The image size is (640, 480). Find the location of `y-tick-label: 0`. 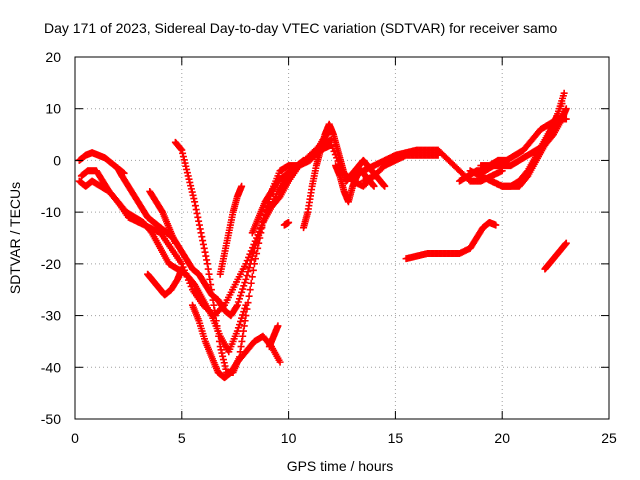

y-tick-label: 0 is located at coordinates (57, 160).